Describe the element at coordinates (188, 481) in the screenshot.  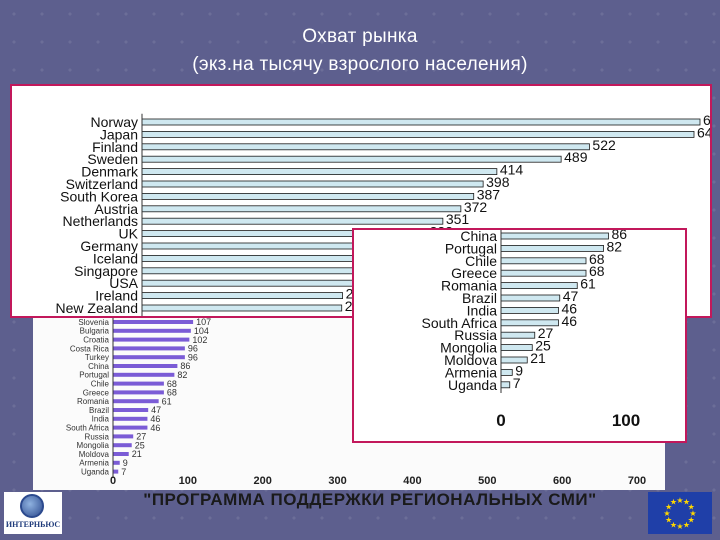
I see `back-x-tick-label: 100` at that location.